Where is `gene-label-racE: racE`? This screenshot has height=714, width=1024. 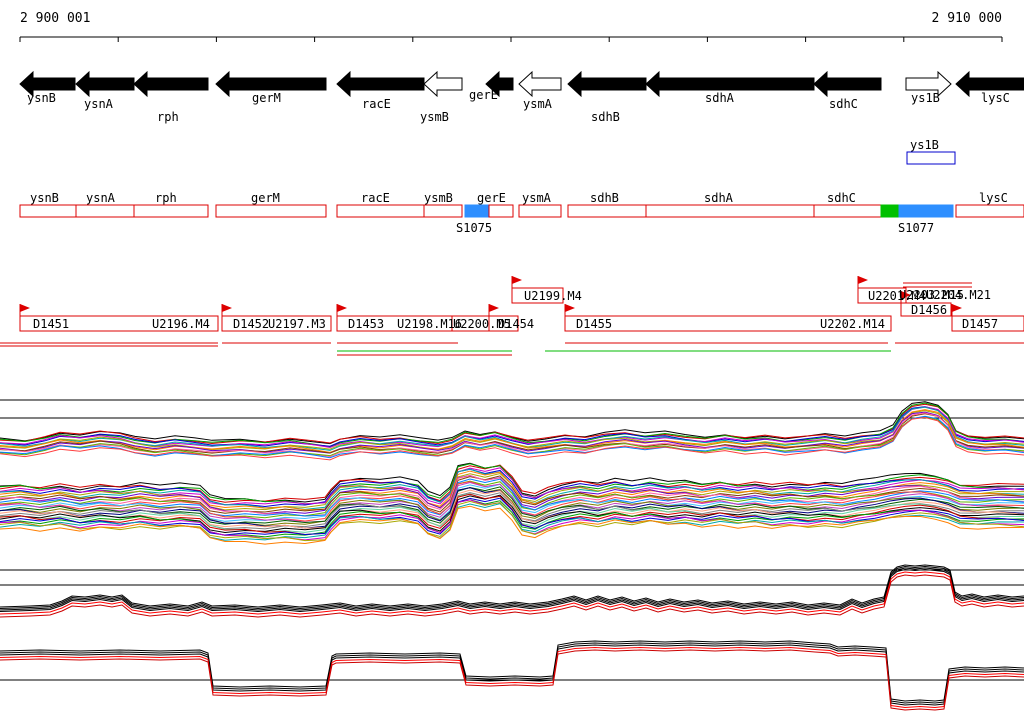
gene-label-racE: racE is located at coordinates (376, 104).